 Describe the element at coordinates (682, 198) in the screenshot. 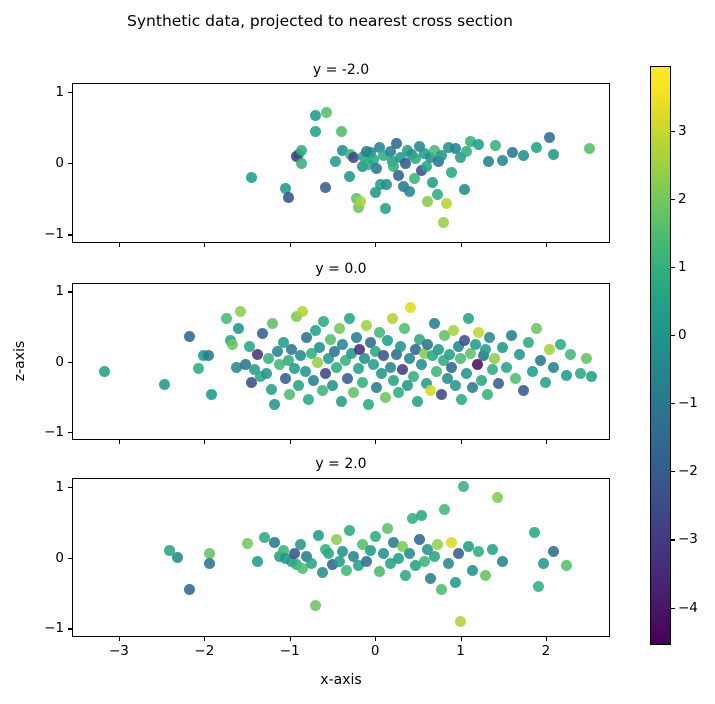

I see `colorbar-tick-label: 2` at that location.